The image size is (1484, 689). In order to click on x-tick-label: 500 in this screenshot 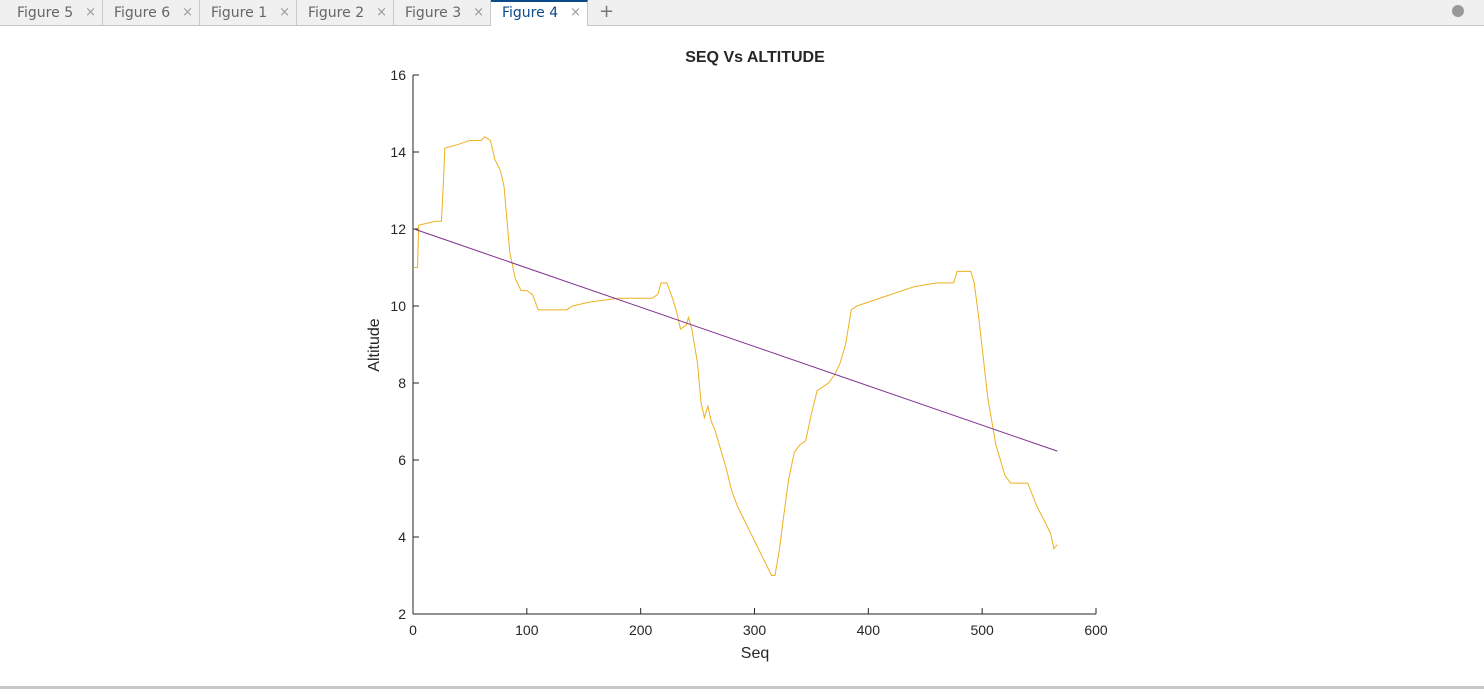, I will do `click(982, 630)`.